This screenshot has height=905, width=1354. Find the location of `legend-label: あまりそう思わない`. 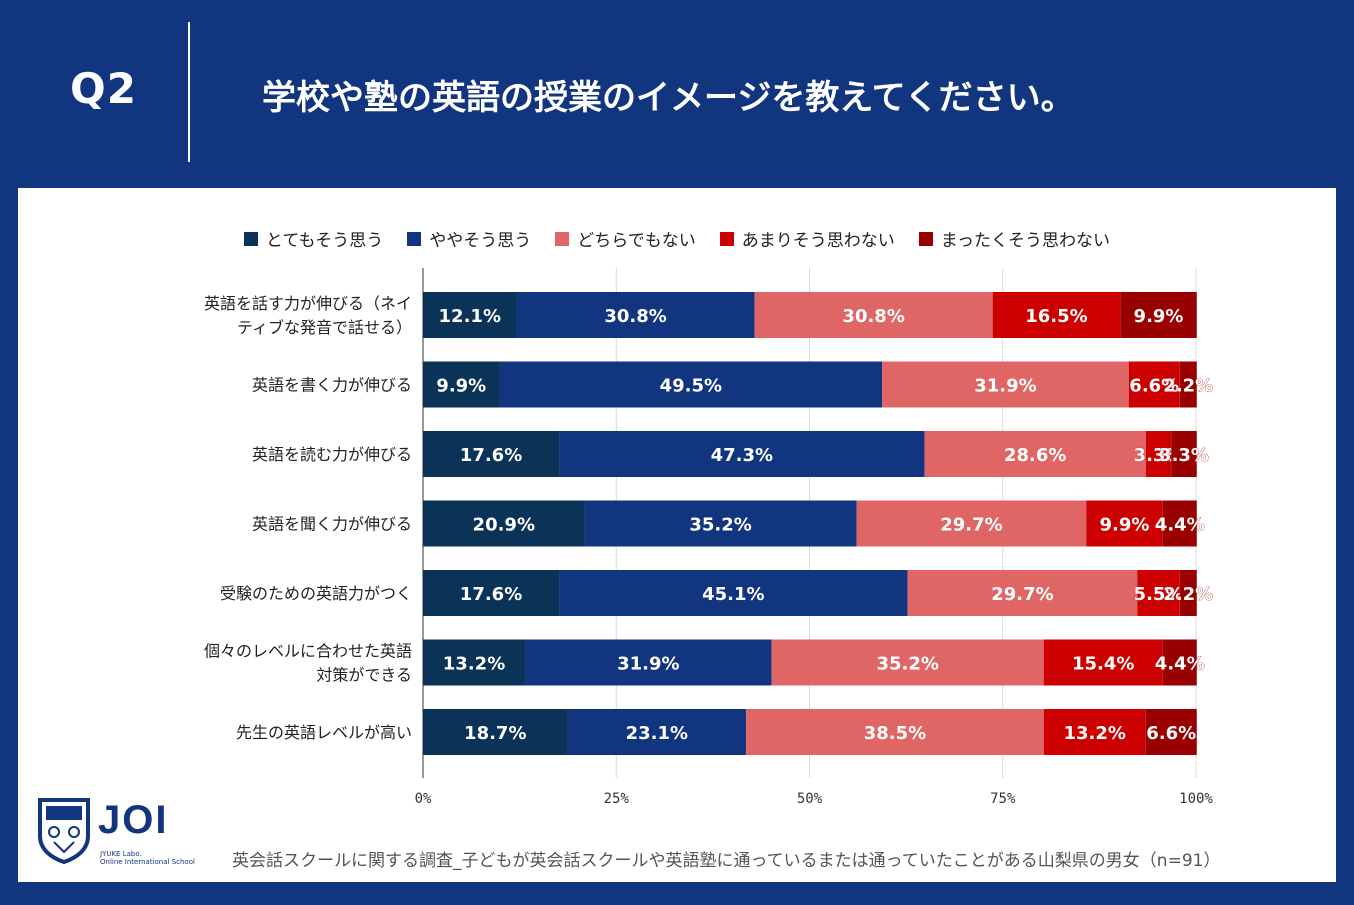

legend-label: あまりそう思わない is located at coordinates (818, 241).